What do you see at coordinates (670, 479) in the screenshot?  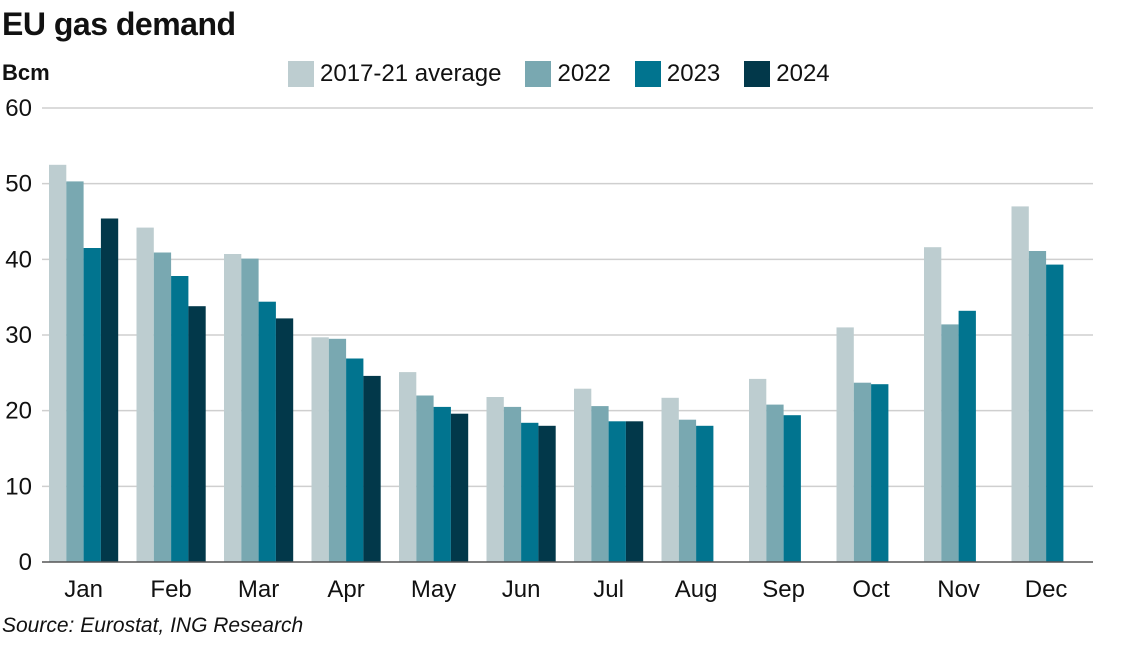 I see `bar-aug-2017-21-average` at bounding box center [670, 479].